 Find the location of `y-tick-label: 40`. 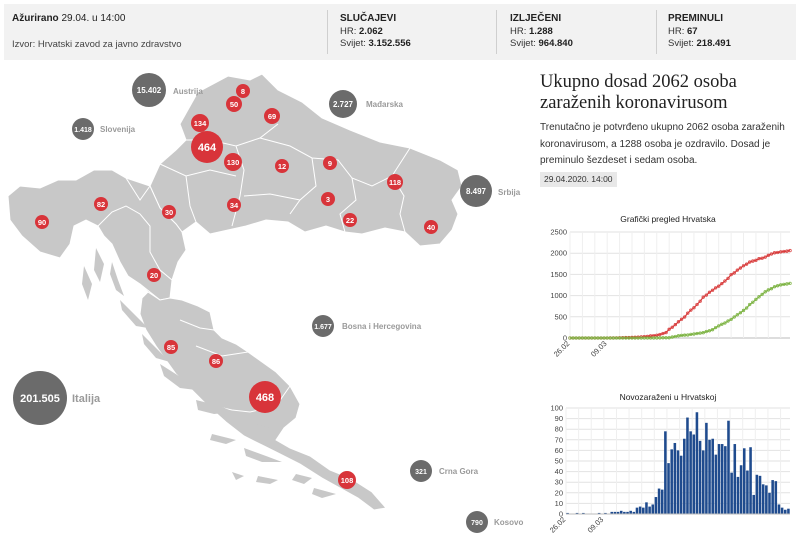

y-tick-label: 40 is located at coordinates (559, 471).